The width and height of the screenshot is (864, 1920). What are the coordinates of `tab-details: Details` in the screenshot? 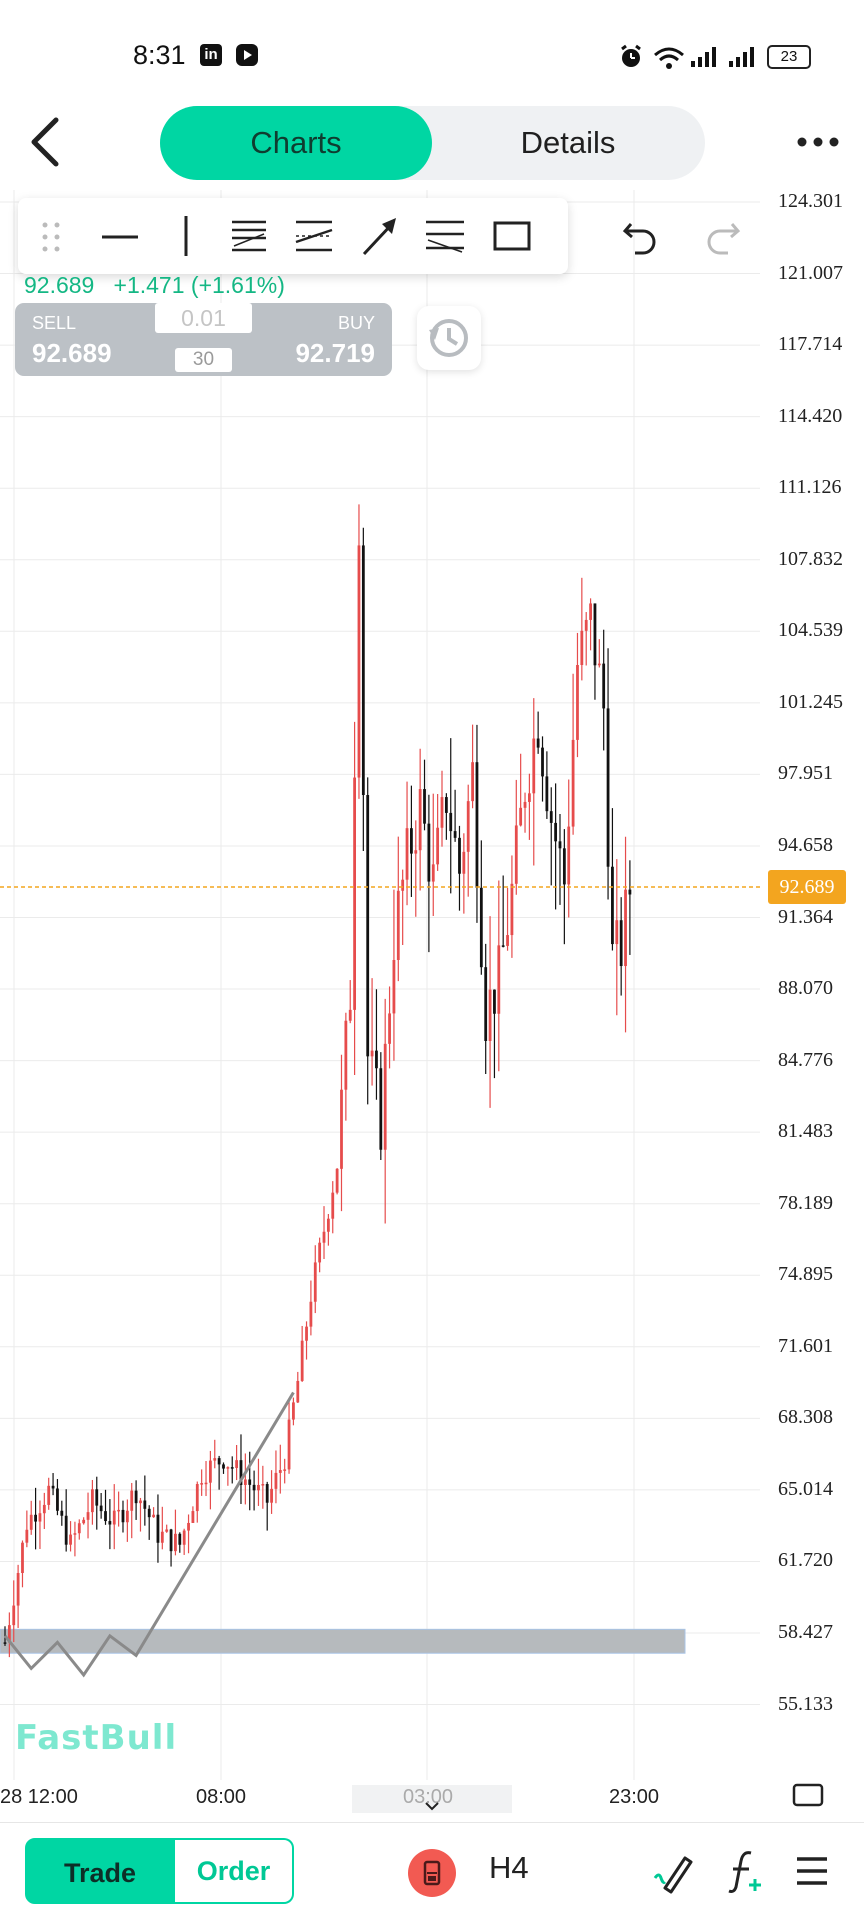 It's located at (568, 142).